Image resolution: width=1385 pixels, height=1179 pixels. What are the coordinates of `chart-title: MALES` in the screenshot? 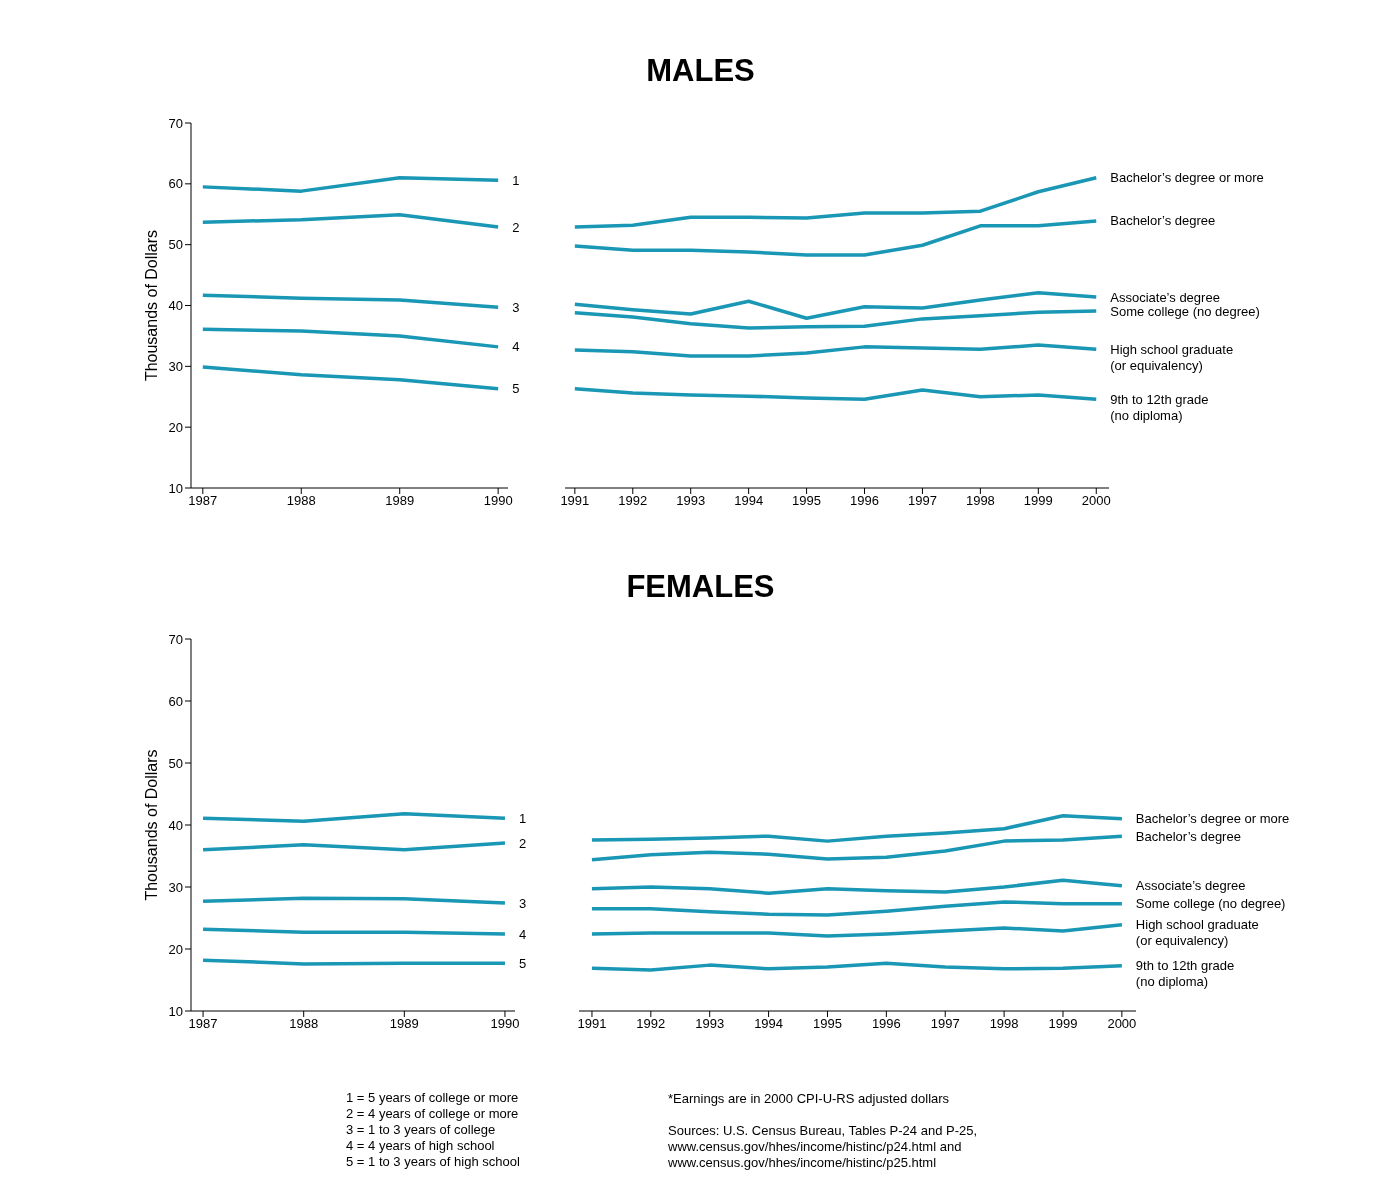 It's located at (700, 71).